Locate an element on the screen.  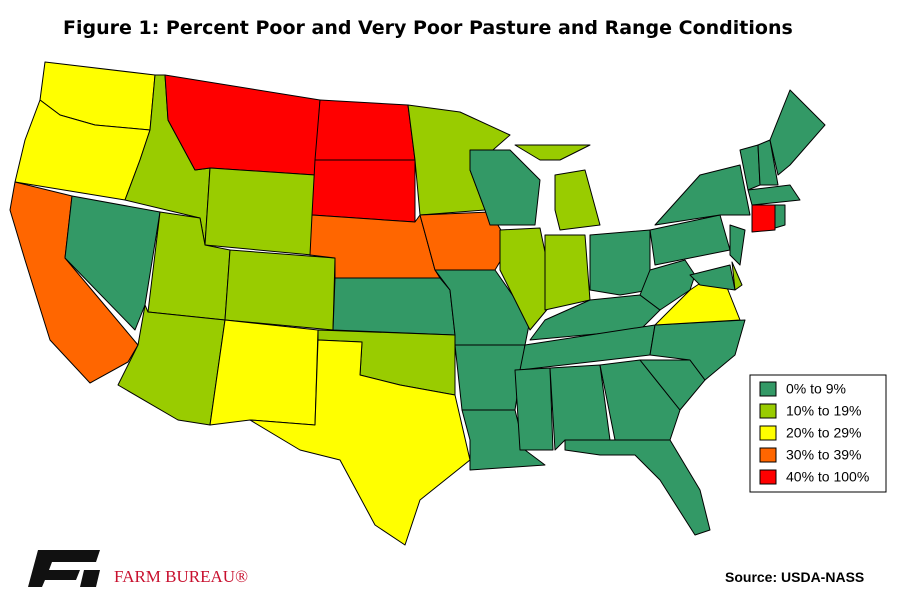
legend-label: 0% to 9% is located at coordinates (816, 389).